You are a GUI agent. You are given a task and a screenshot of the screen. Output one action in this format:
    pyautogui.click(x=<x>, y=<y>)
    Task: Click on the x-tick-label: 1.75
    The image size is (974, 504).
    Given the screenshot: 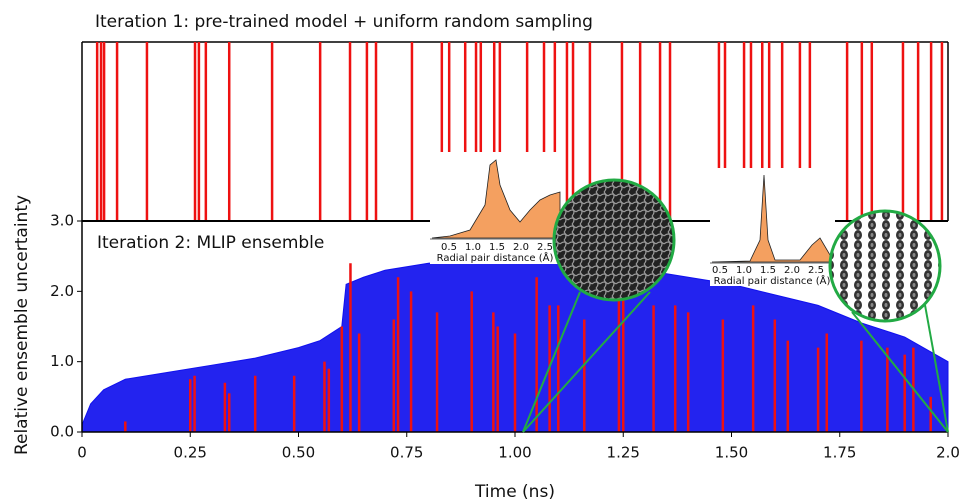 What is the action you would take?
    pyautogui.click(x=839, y=453)
    